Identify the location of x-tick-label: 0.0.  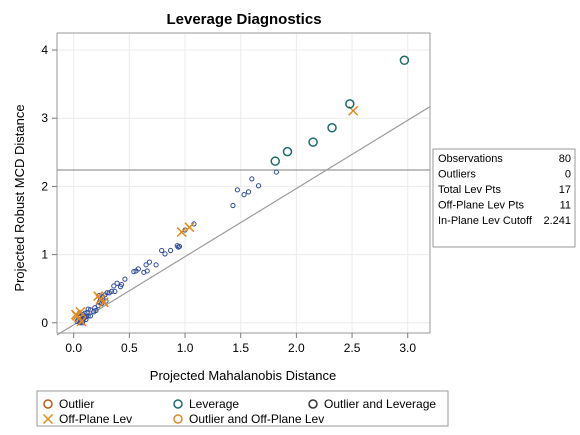
(73, 348).